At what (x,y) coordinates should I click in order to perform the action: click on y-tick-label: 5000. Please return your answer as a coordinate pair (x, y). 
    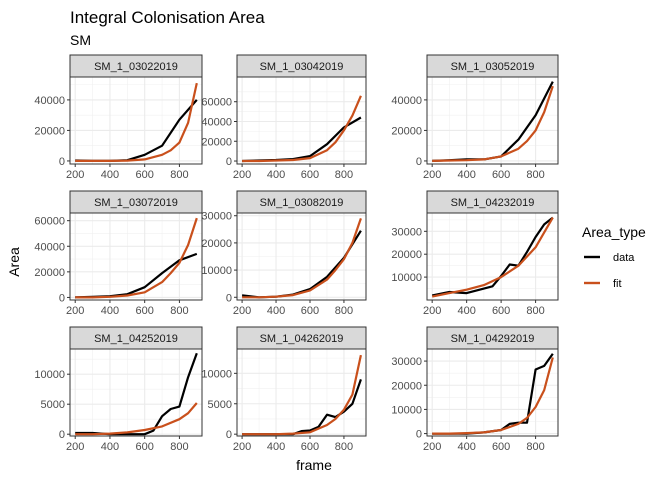
    Looking at the image, I should click on (53, 405).